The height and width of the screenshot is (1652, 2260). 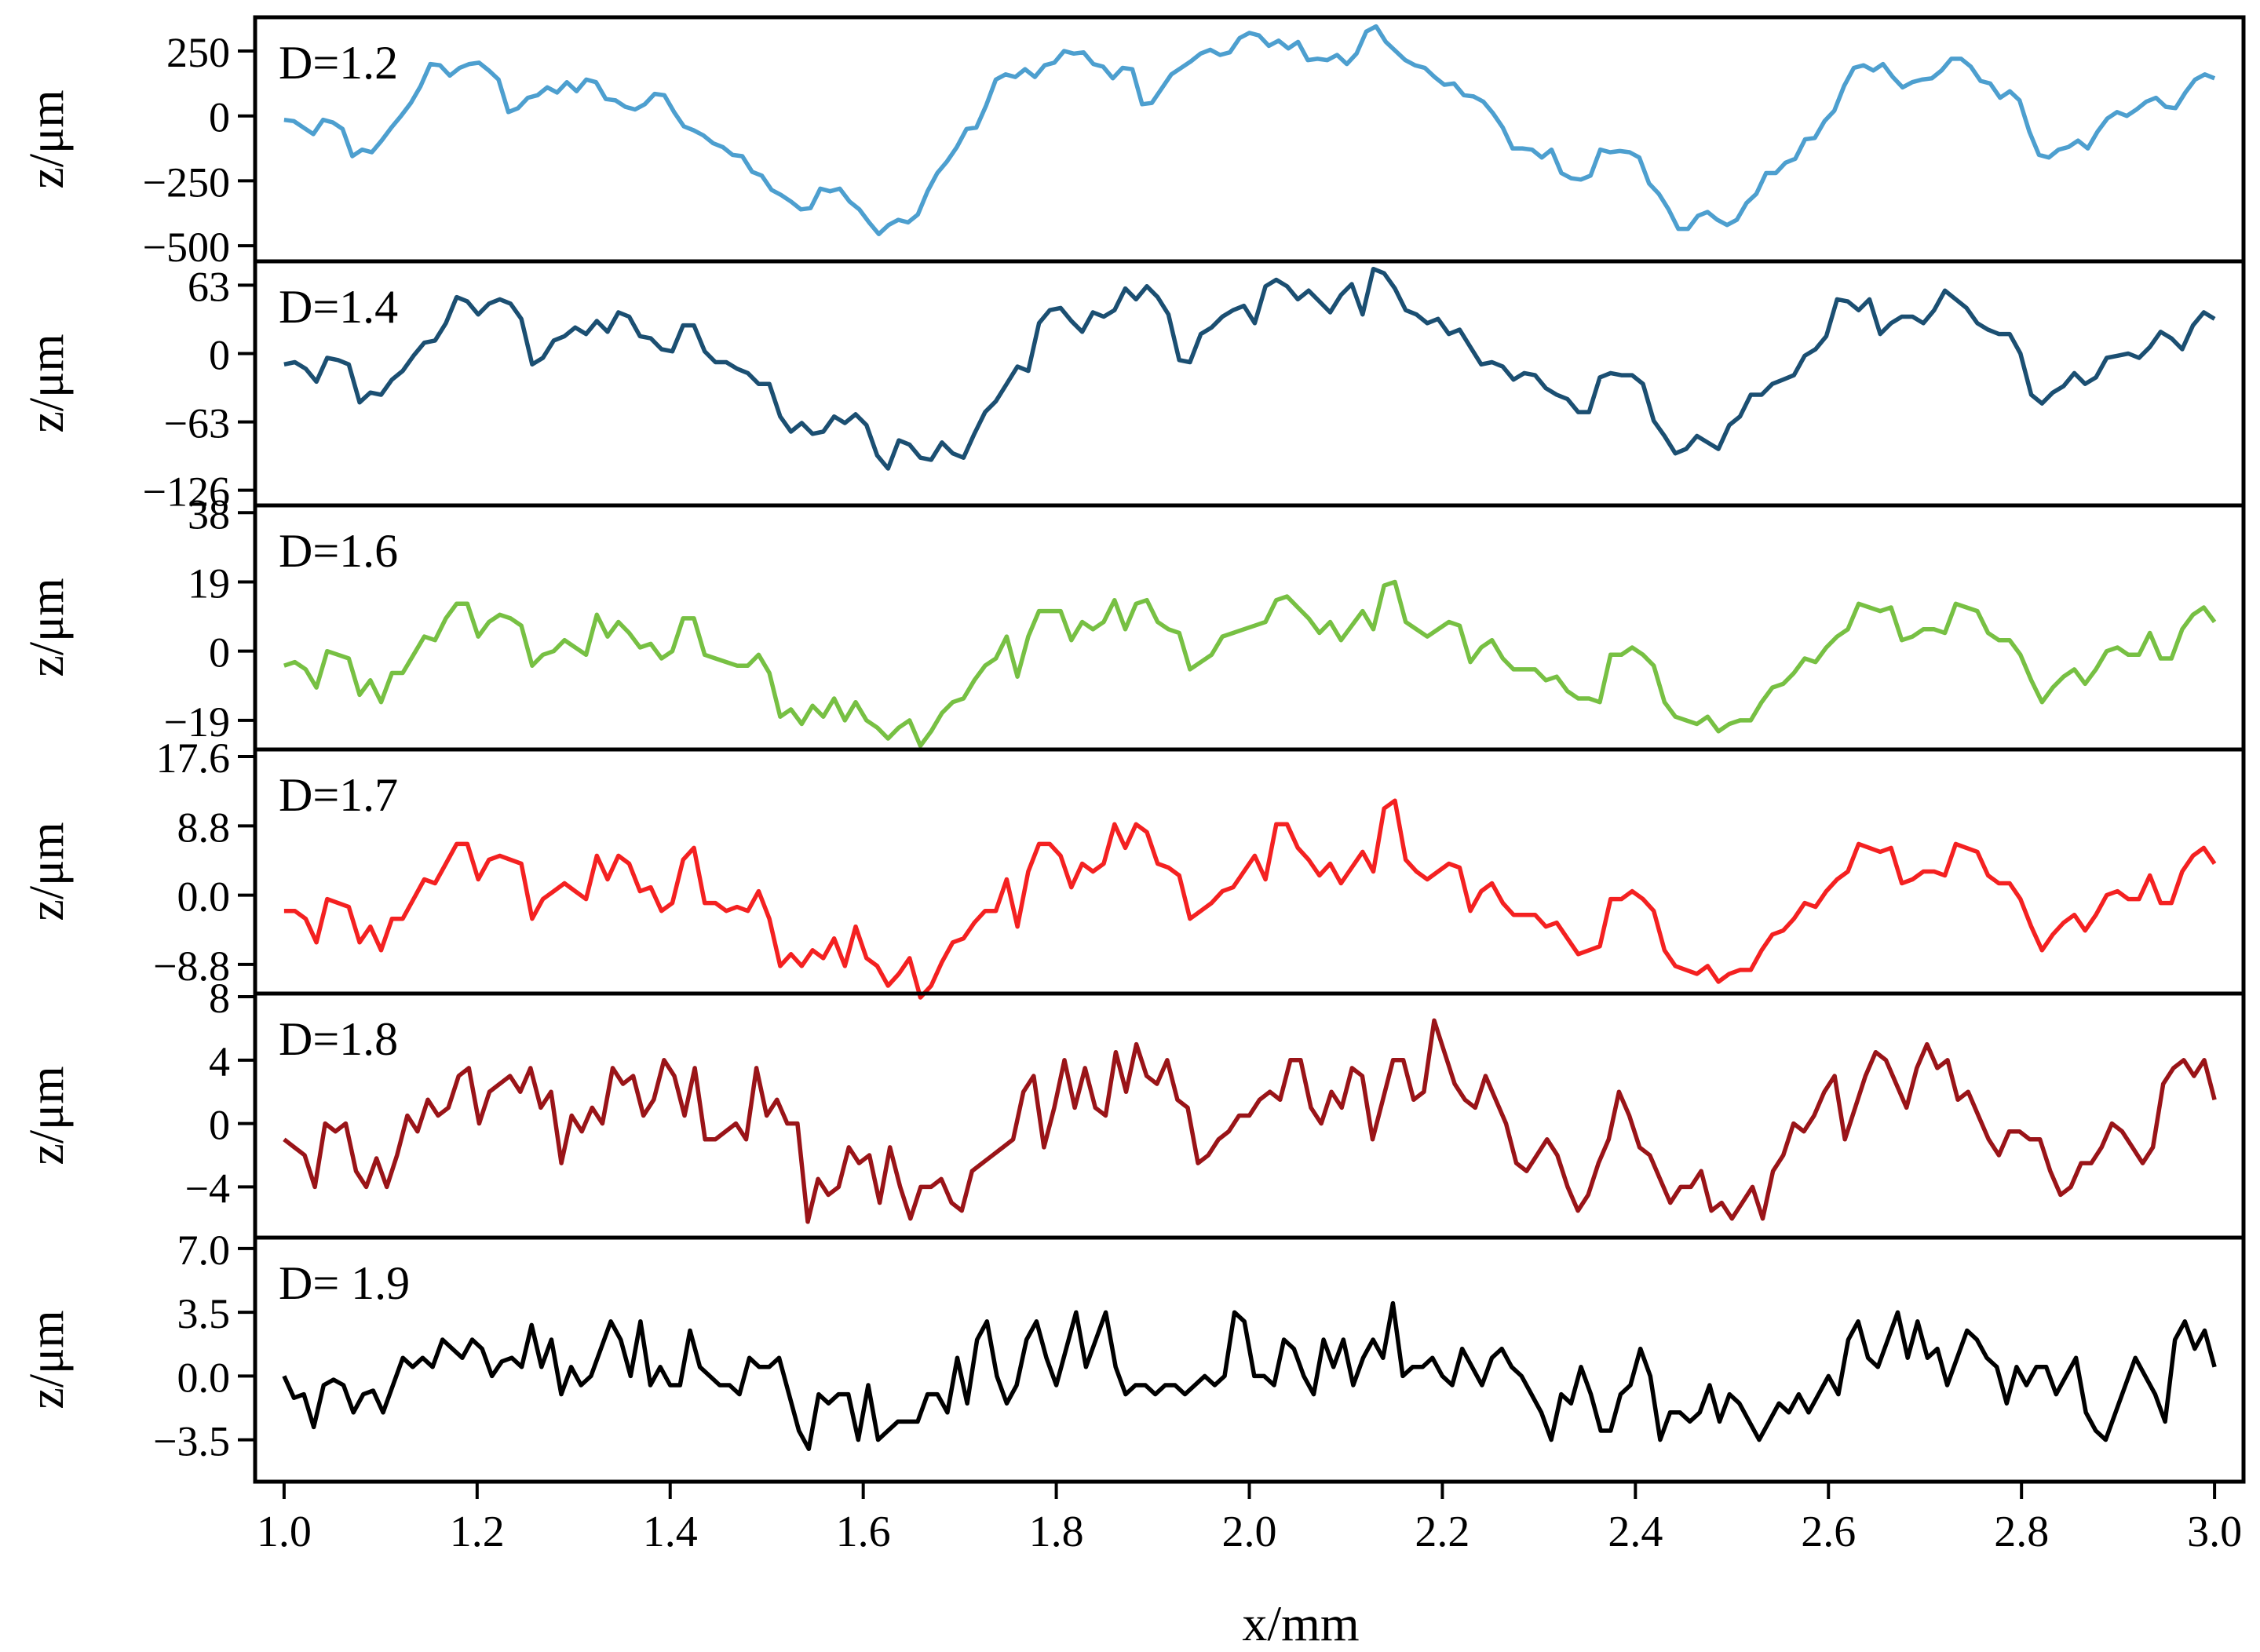 What do you see at coordinates (47, 1115) in the screenshot?
I see `y-axis-label-5: z/μm` at bounding box center [47, 1115].